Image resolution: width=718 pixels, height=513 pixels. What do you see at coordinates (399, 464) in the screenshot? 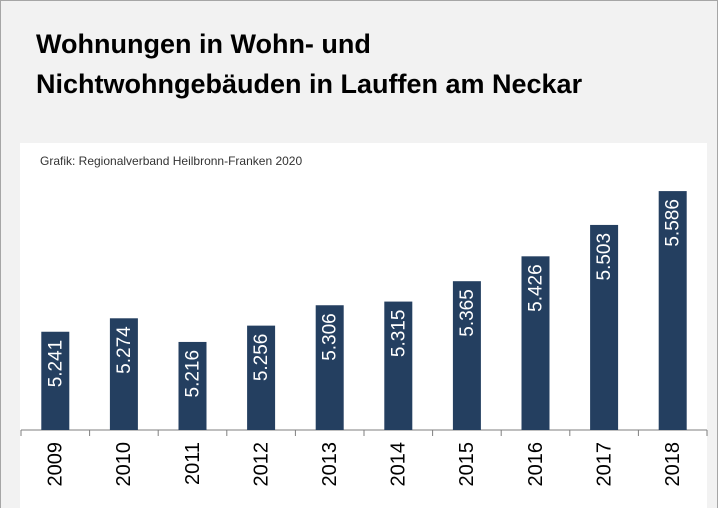
I see `x-tick-label: 2014` at bounding box center [399, 464].